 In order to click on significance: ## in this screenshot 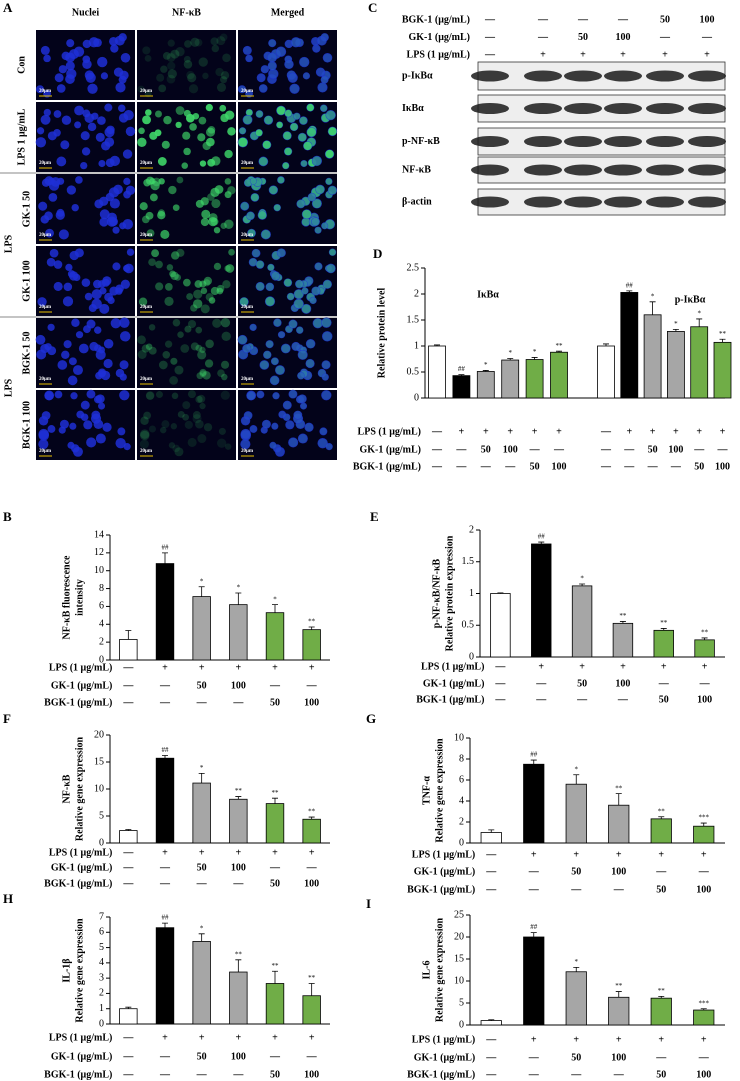, I will do `click(166, 750)`.